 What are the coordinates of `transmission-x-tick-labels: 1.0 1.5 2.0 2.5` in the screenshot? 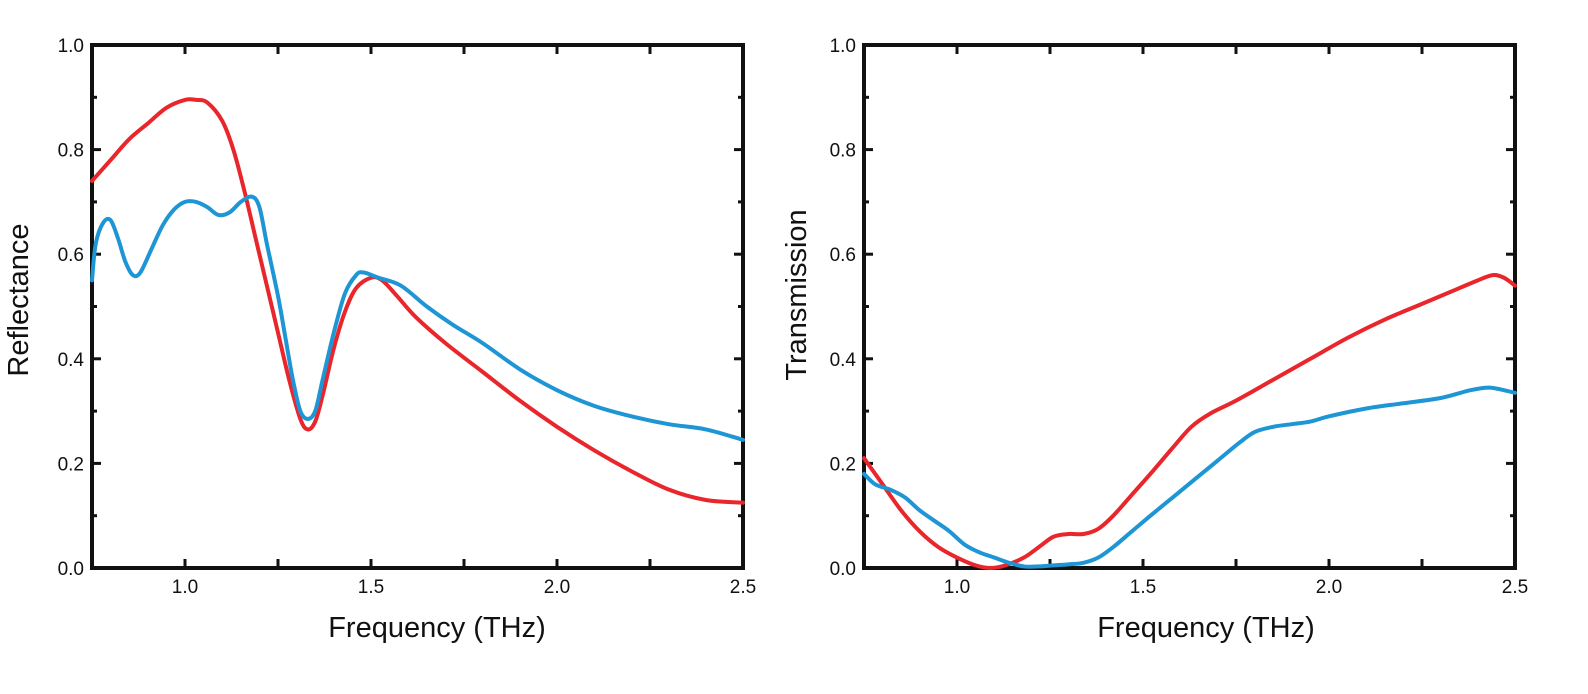 It's located at (1236, 587).